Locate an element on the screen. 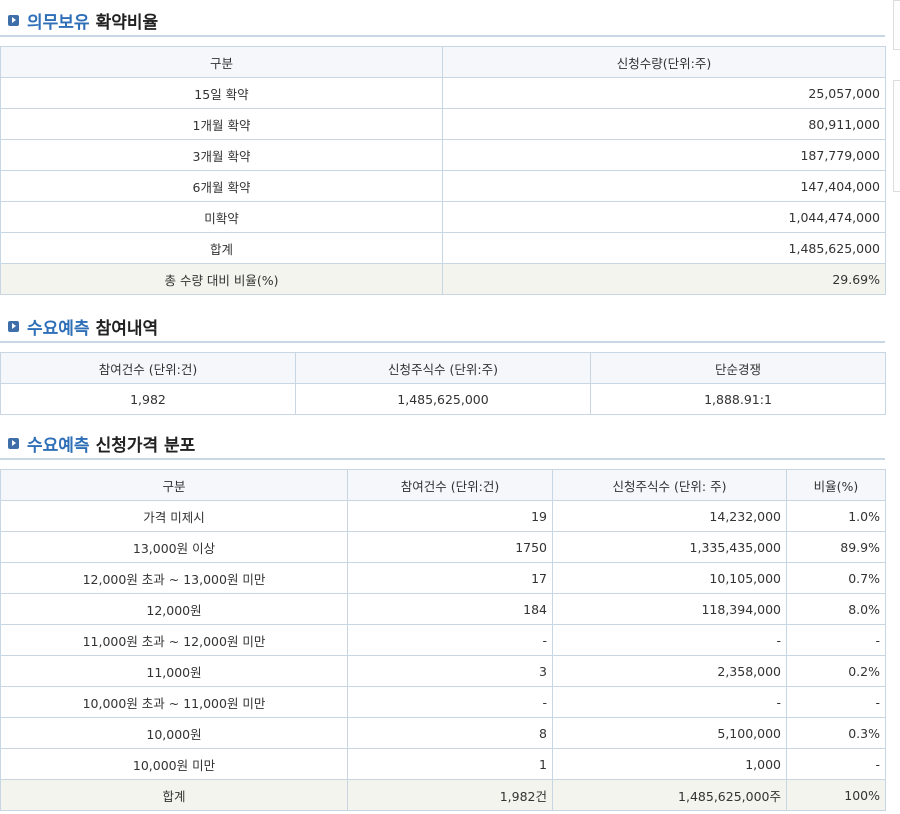 The height and width of the screenshot is (814, 900). total-label: 합계 is located at coordinates (174, 795).